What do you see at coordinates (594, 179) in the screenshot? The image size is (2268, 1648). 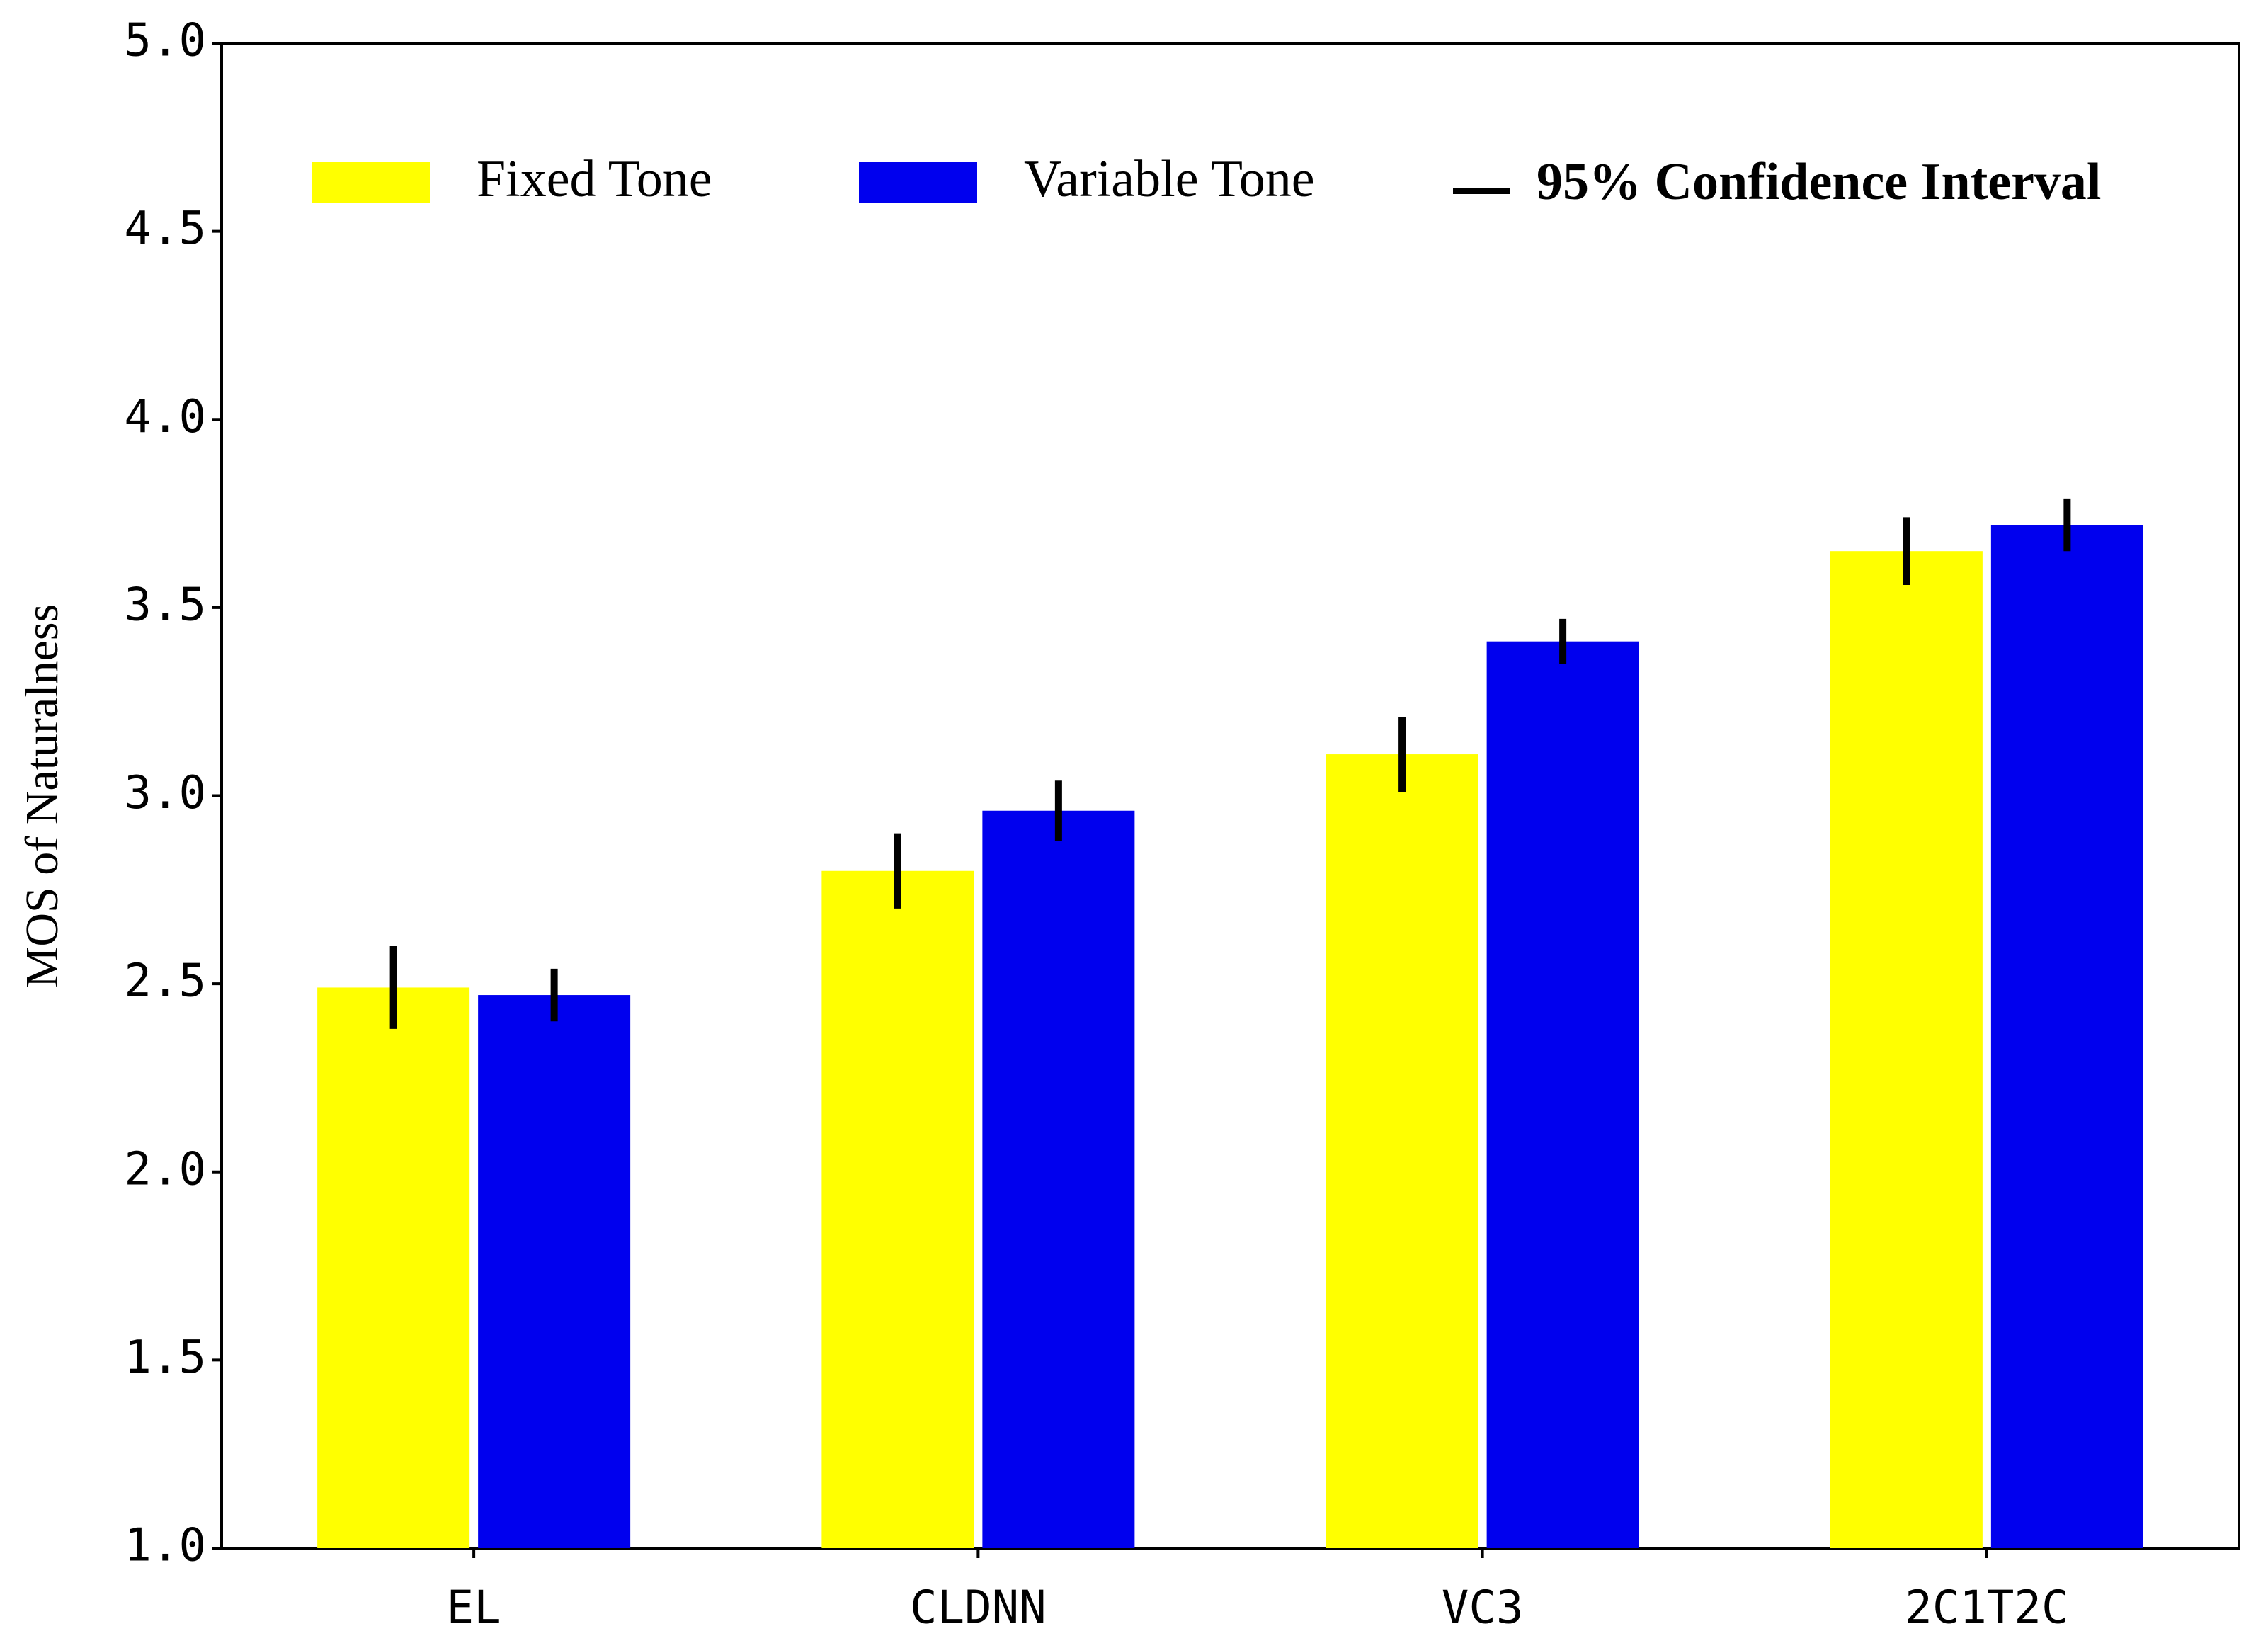 I see `legend-label: Fixed Tone` at bounding box center [594, 179].